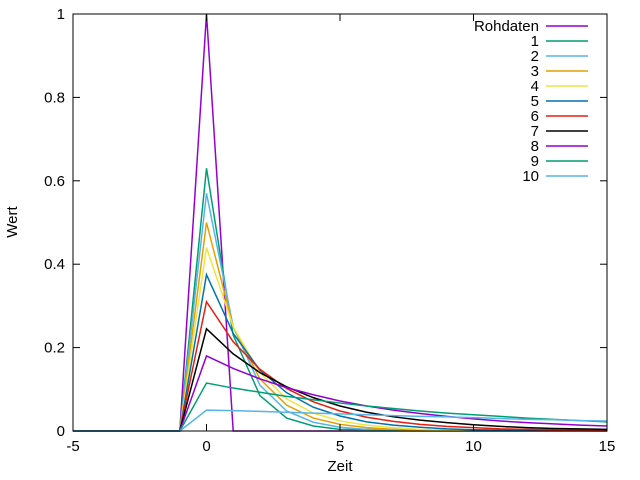  I want to click on legend-entry-8: 8, so click(559, 146).